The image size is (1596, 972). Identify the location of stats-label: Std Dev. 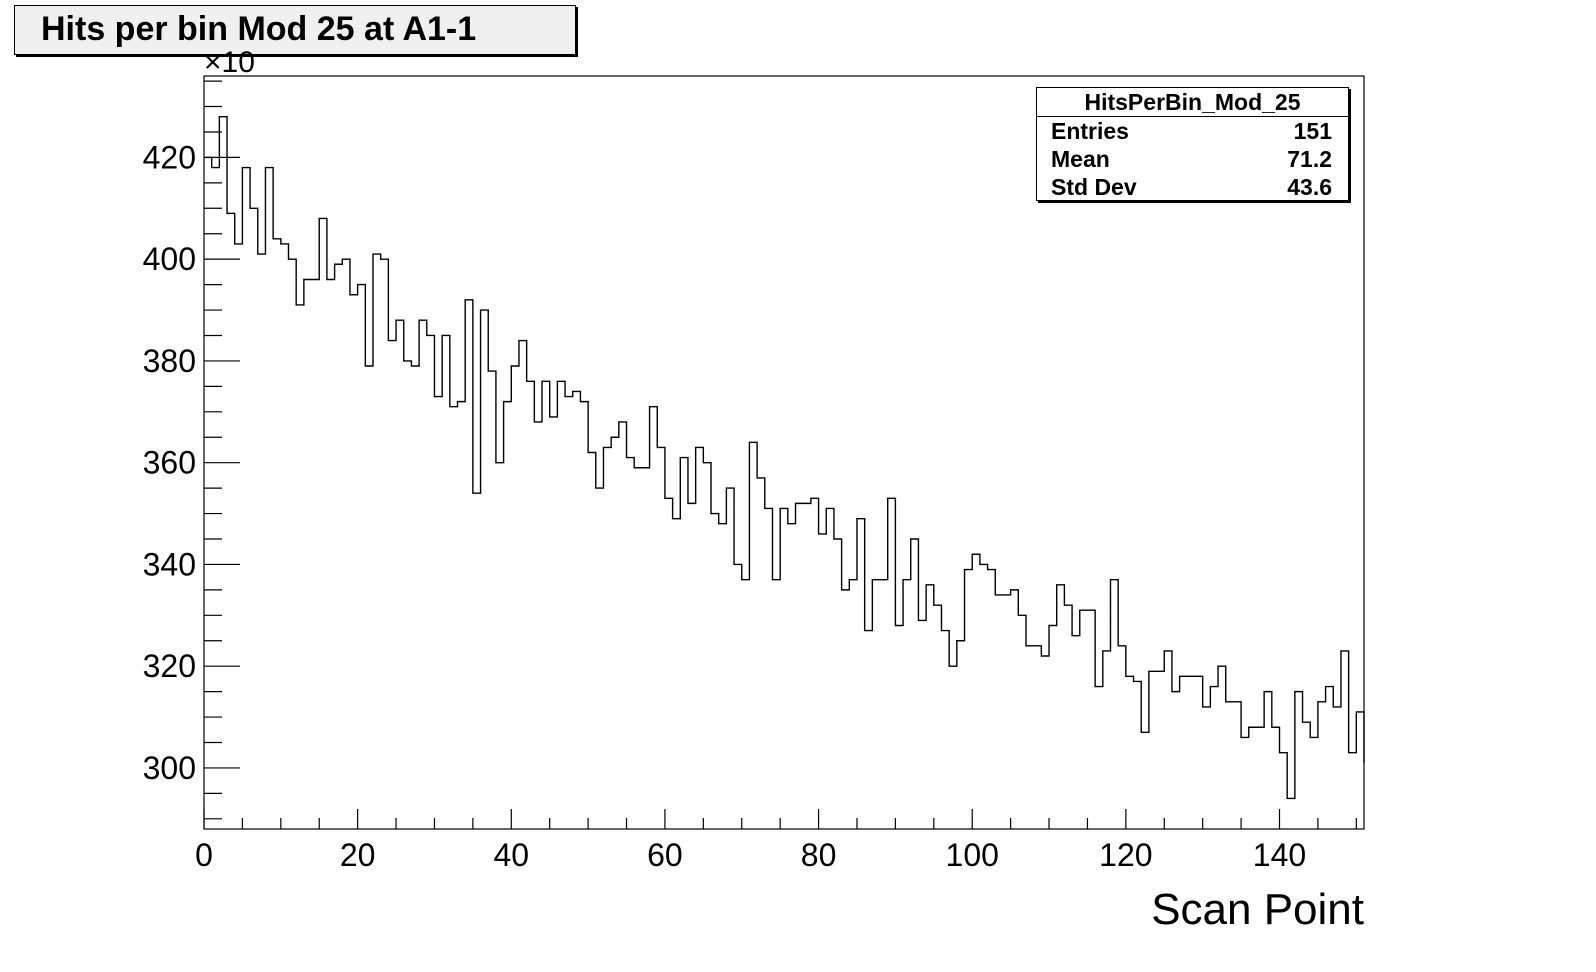
(1094, 187).